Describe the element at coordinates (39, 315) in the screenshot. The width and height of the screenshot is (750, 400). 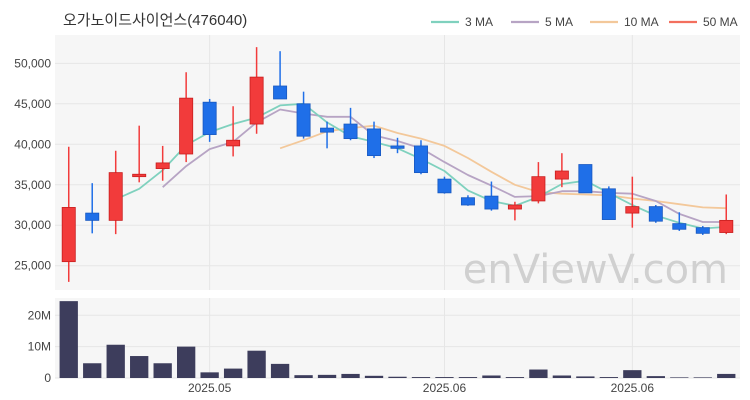
I see `volume-tick-label: 20M` at that location.